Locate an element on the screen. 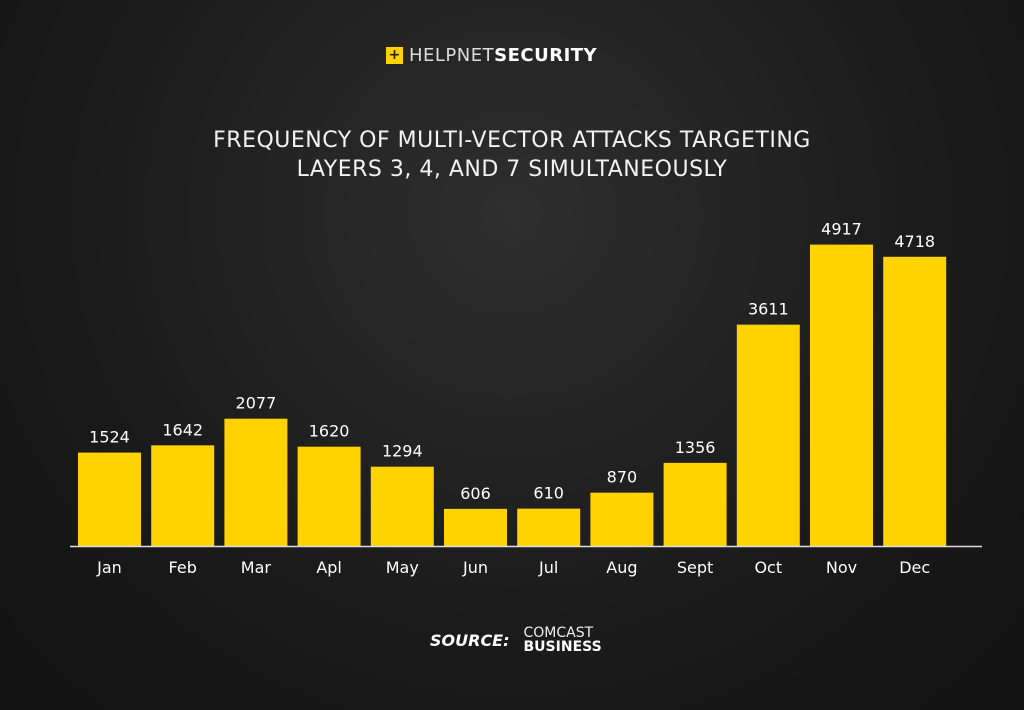  helpnetsecurity-logo: + HELPNETSECURITY is located at coordinates (491, 55).